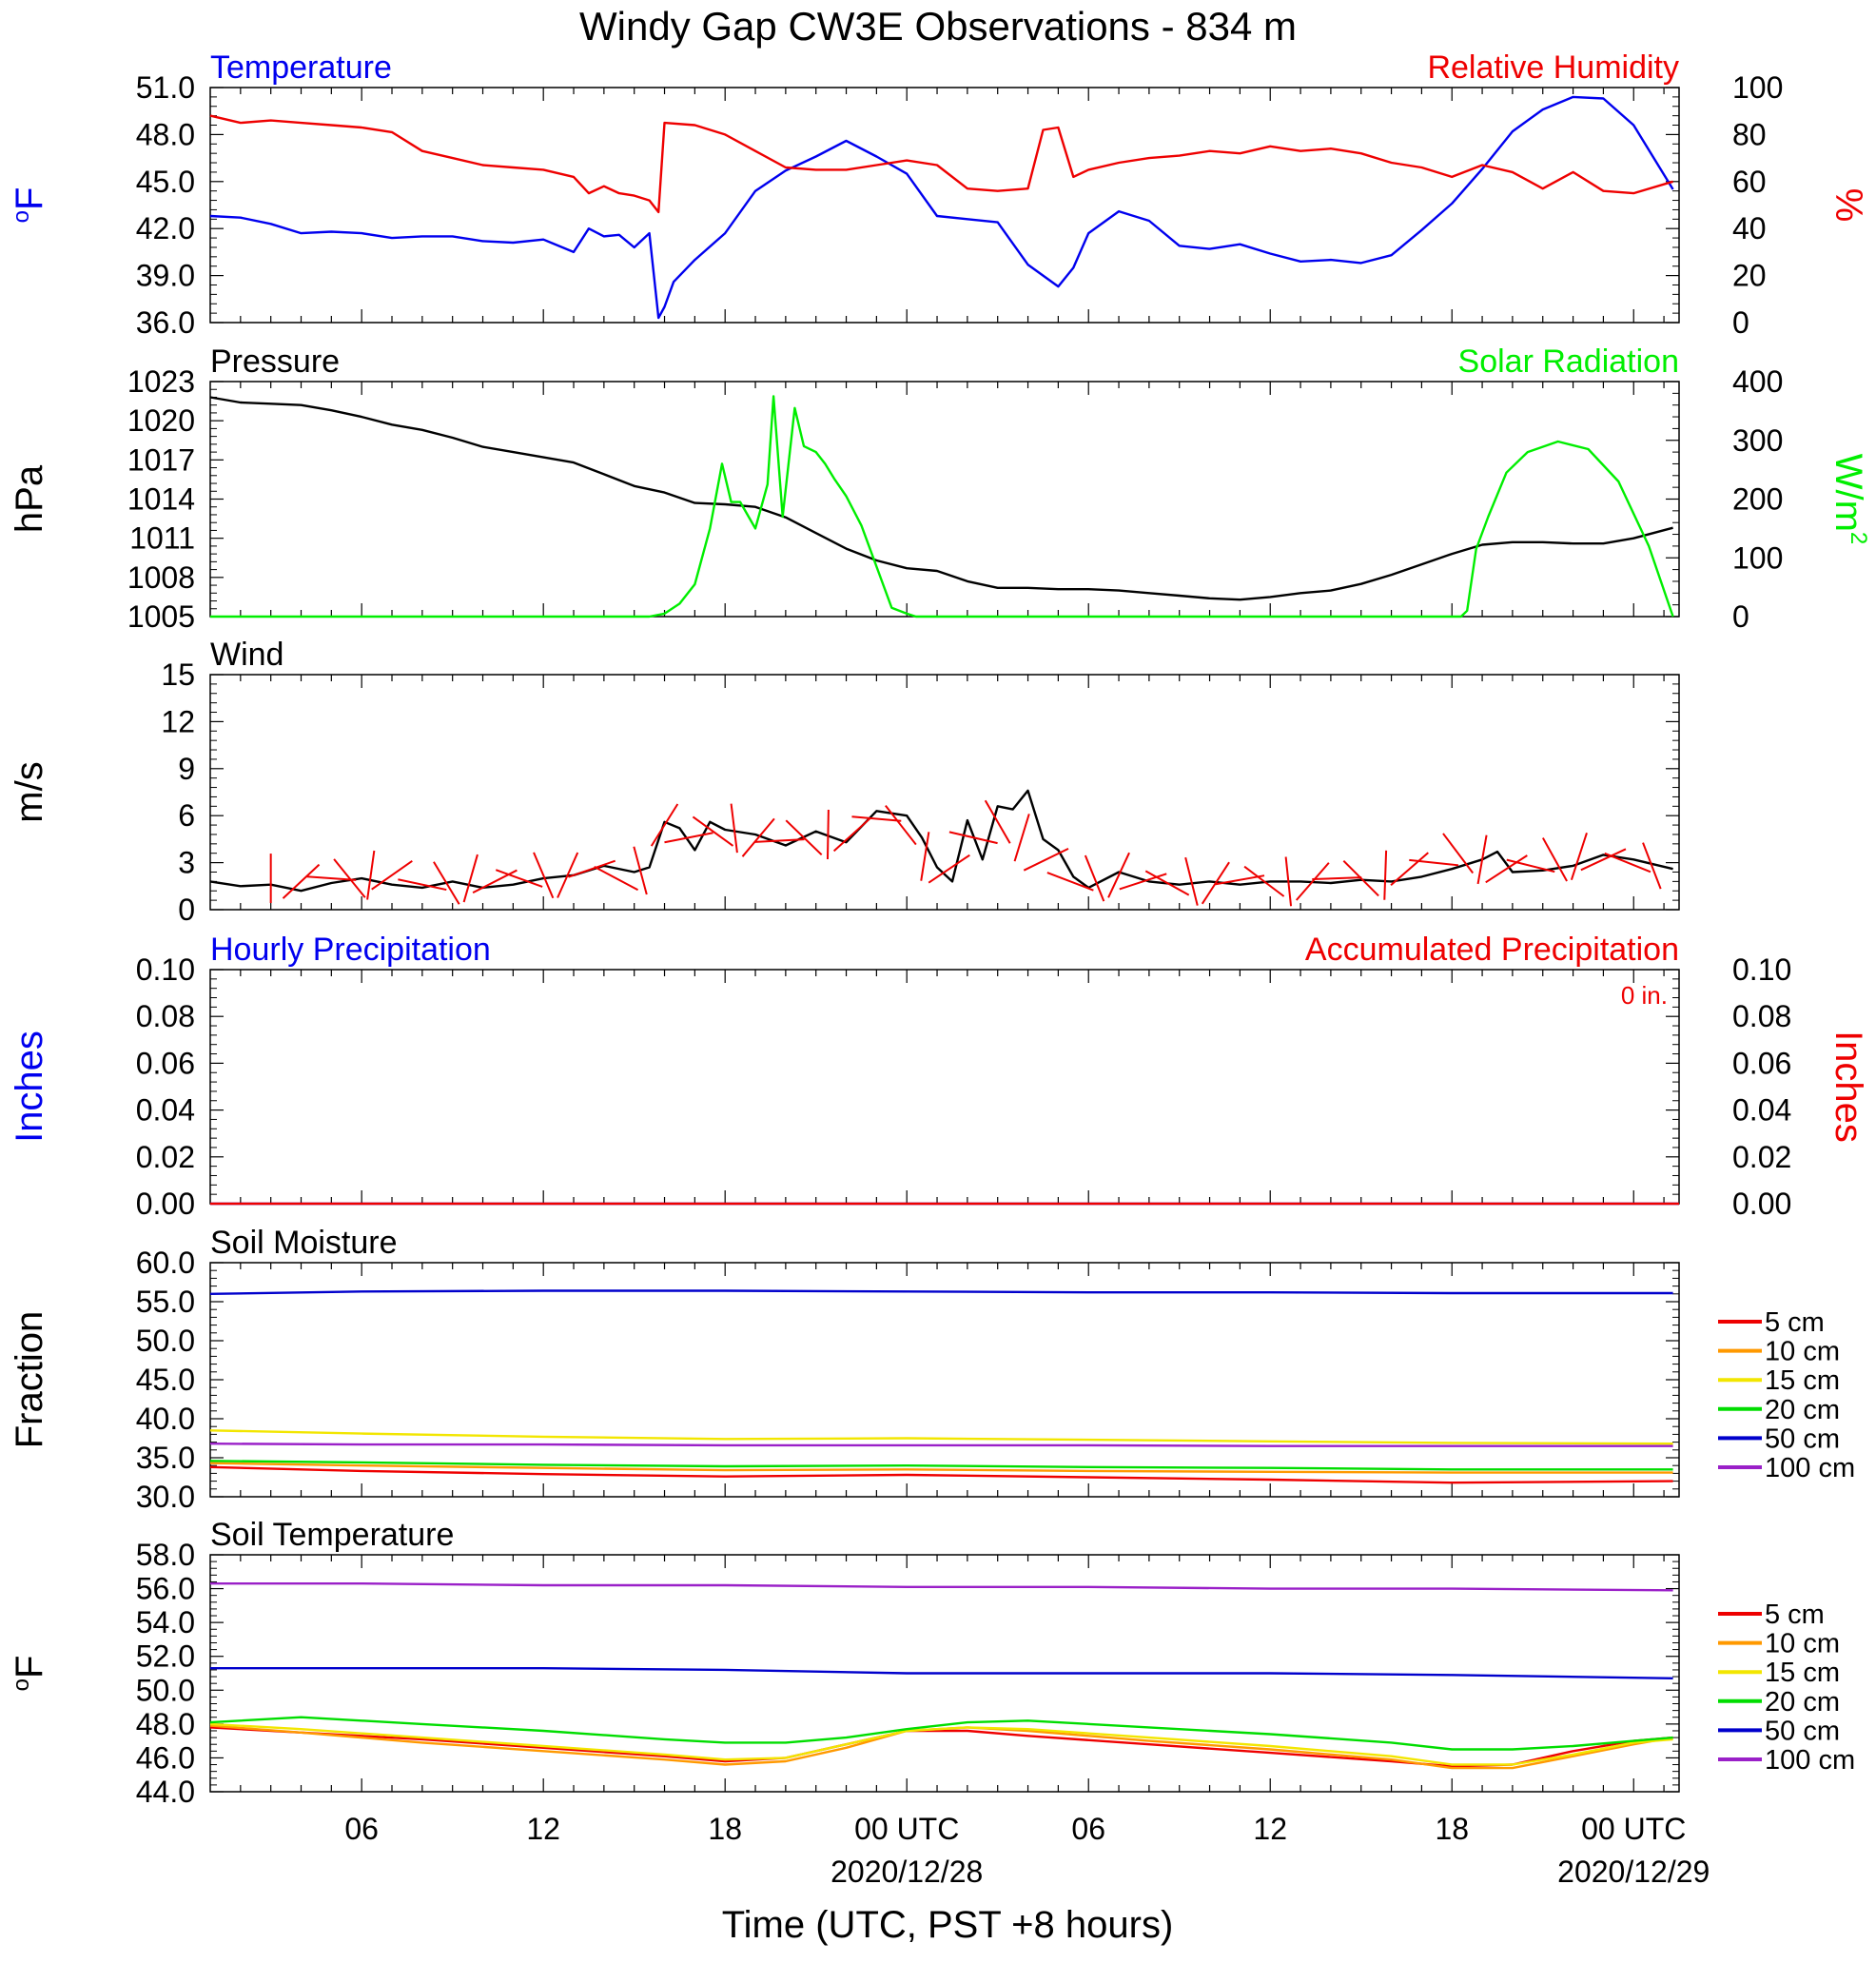 The image size is (1876, 1963). What do you see at coordinates (301, 67) in the screenshot?
I see `panel-title-left: Temperature` at bounding box center [301, 67].